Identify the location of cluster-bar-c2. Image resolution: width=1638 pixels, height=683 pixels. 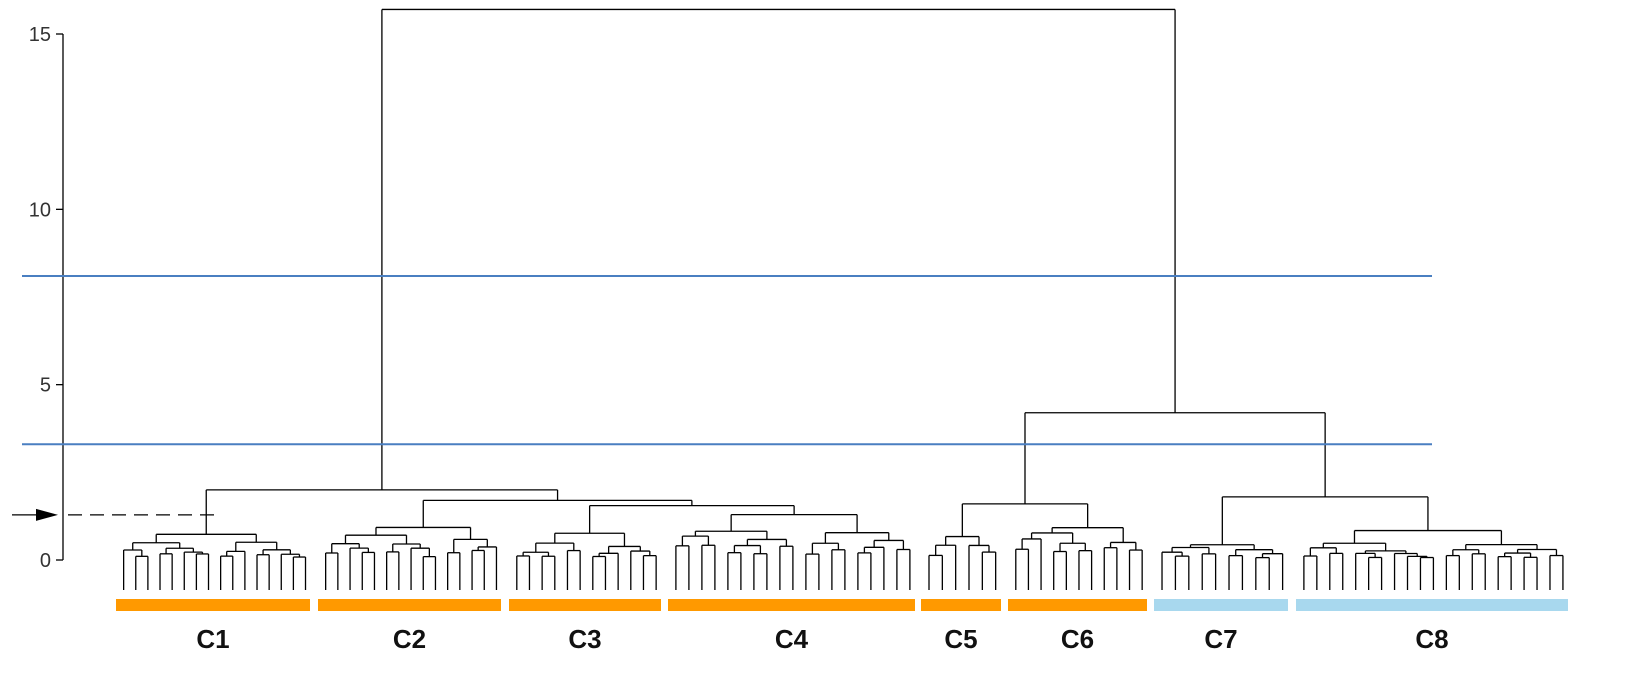
(409, 605).